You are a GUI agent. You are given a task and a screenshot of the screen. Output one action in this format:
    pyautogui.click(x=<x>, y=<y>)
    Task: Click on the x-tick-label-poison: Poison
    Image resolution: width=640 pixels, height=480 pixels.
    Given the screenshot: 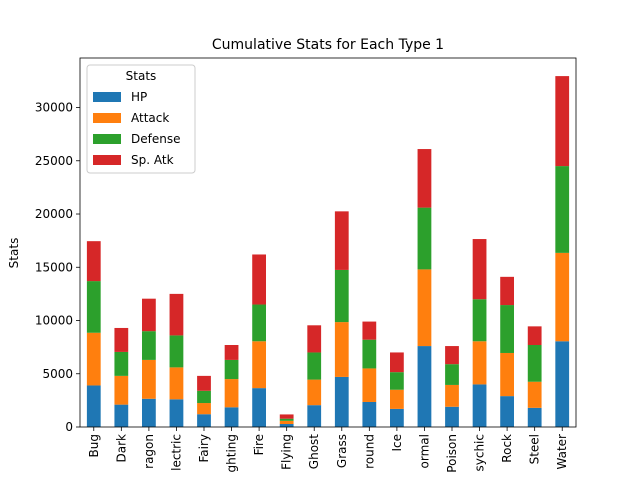 What is the action you would take?
    pyautogui.click(x=452, y=453)
    